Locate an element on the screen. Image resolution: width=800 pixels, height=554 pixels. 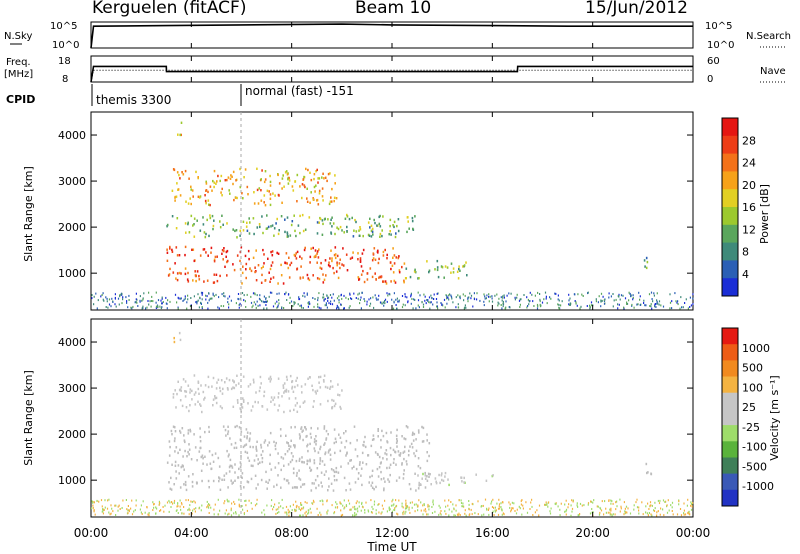
date-title: 15/Jun/2012 is located at coordinates (636, 9).